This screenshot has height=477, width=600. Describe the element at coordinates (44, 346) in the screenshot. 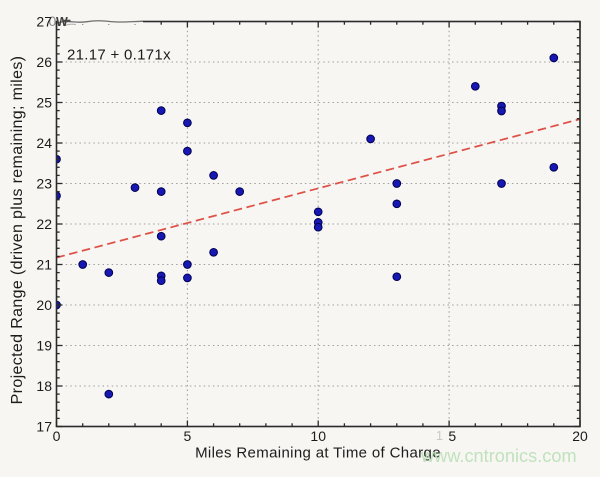

I see `svg-text: 19` at that location.